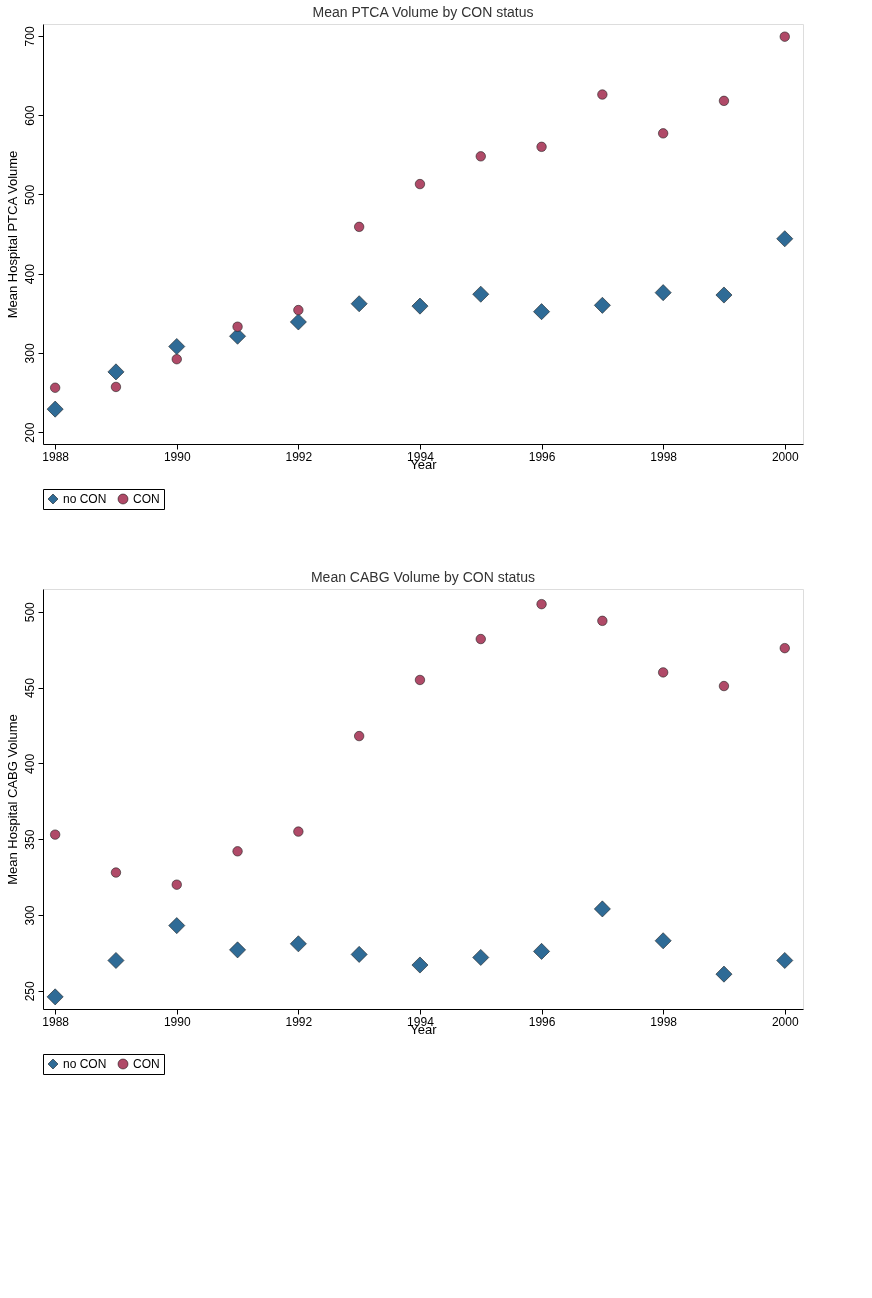 The width and height of the screenshot is (872, 1298). Describe the element at coordinates (12, 799) in the screenshot. I see `y-axis-title: Mean Hospital CABG Volume` at that location.